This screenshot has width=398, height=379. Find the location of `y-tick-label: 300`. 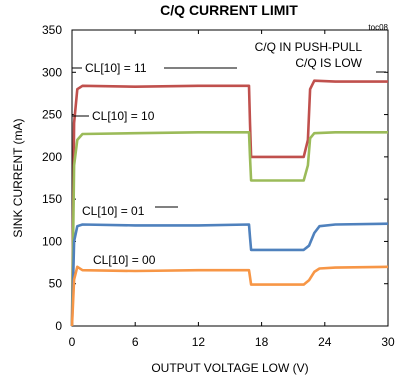

y-tick-label: 300 is located at coordinates (52, 72).